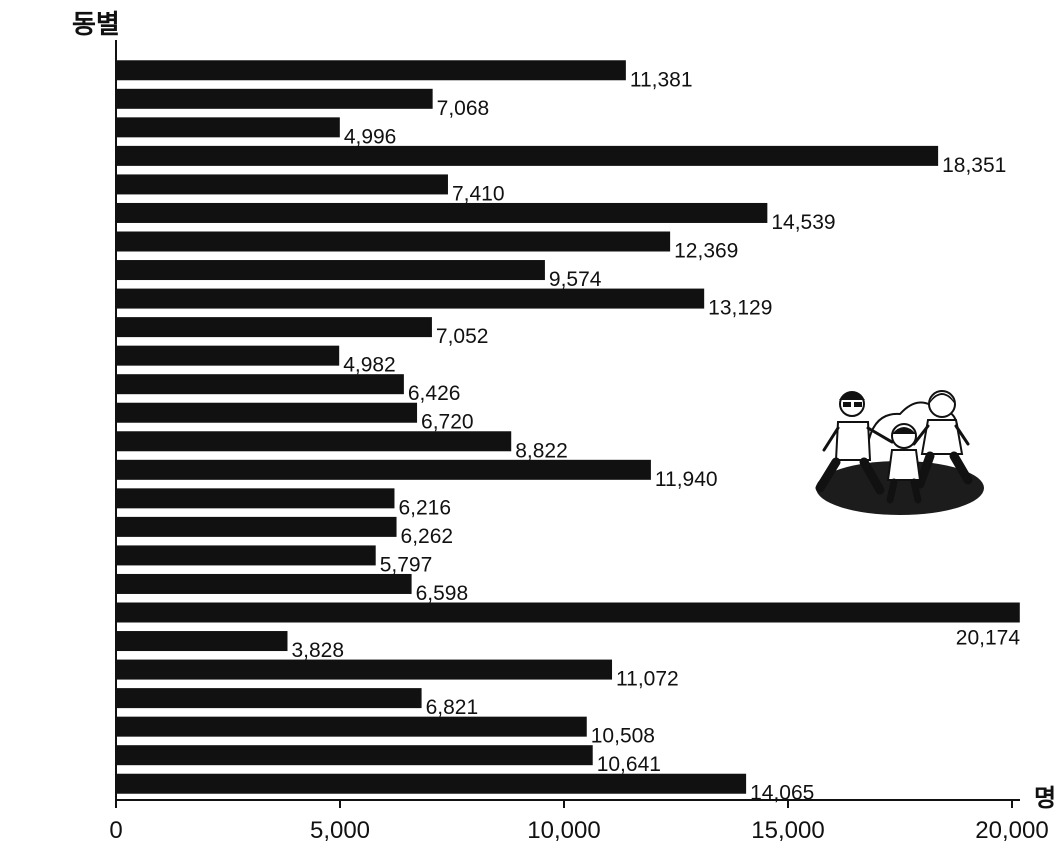 Image resolution: width=1064 pixels, height=853 pixels. I want to click on bar-value-label: 7,410, so click(478, 193).